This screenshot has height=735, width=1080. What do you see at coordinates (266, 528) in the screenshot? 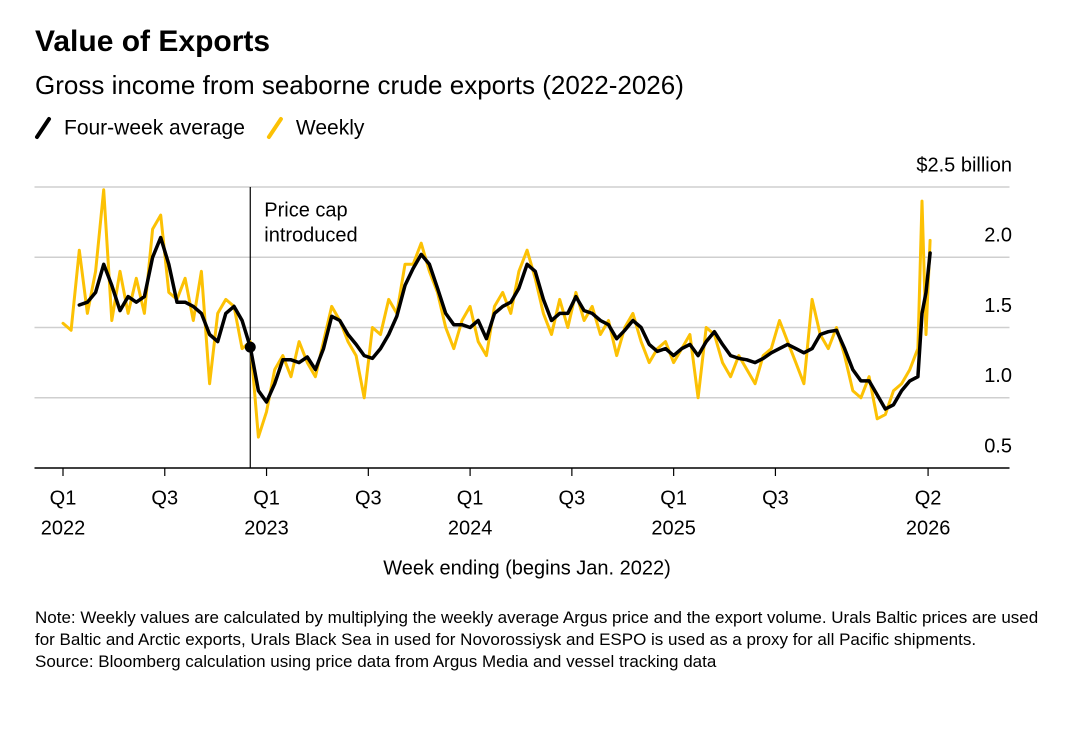
I see `x-tick-year: 2023` at bounding box center [266, 528].